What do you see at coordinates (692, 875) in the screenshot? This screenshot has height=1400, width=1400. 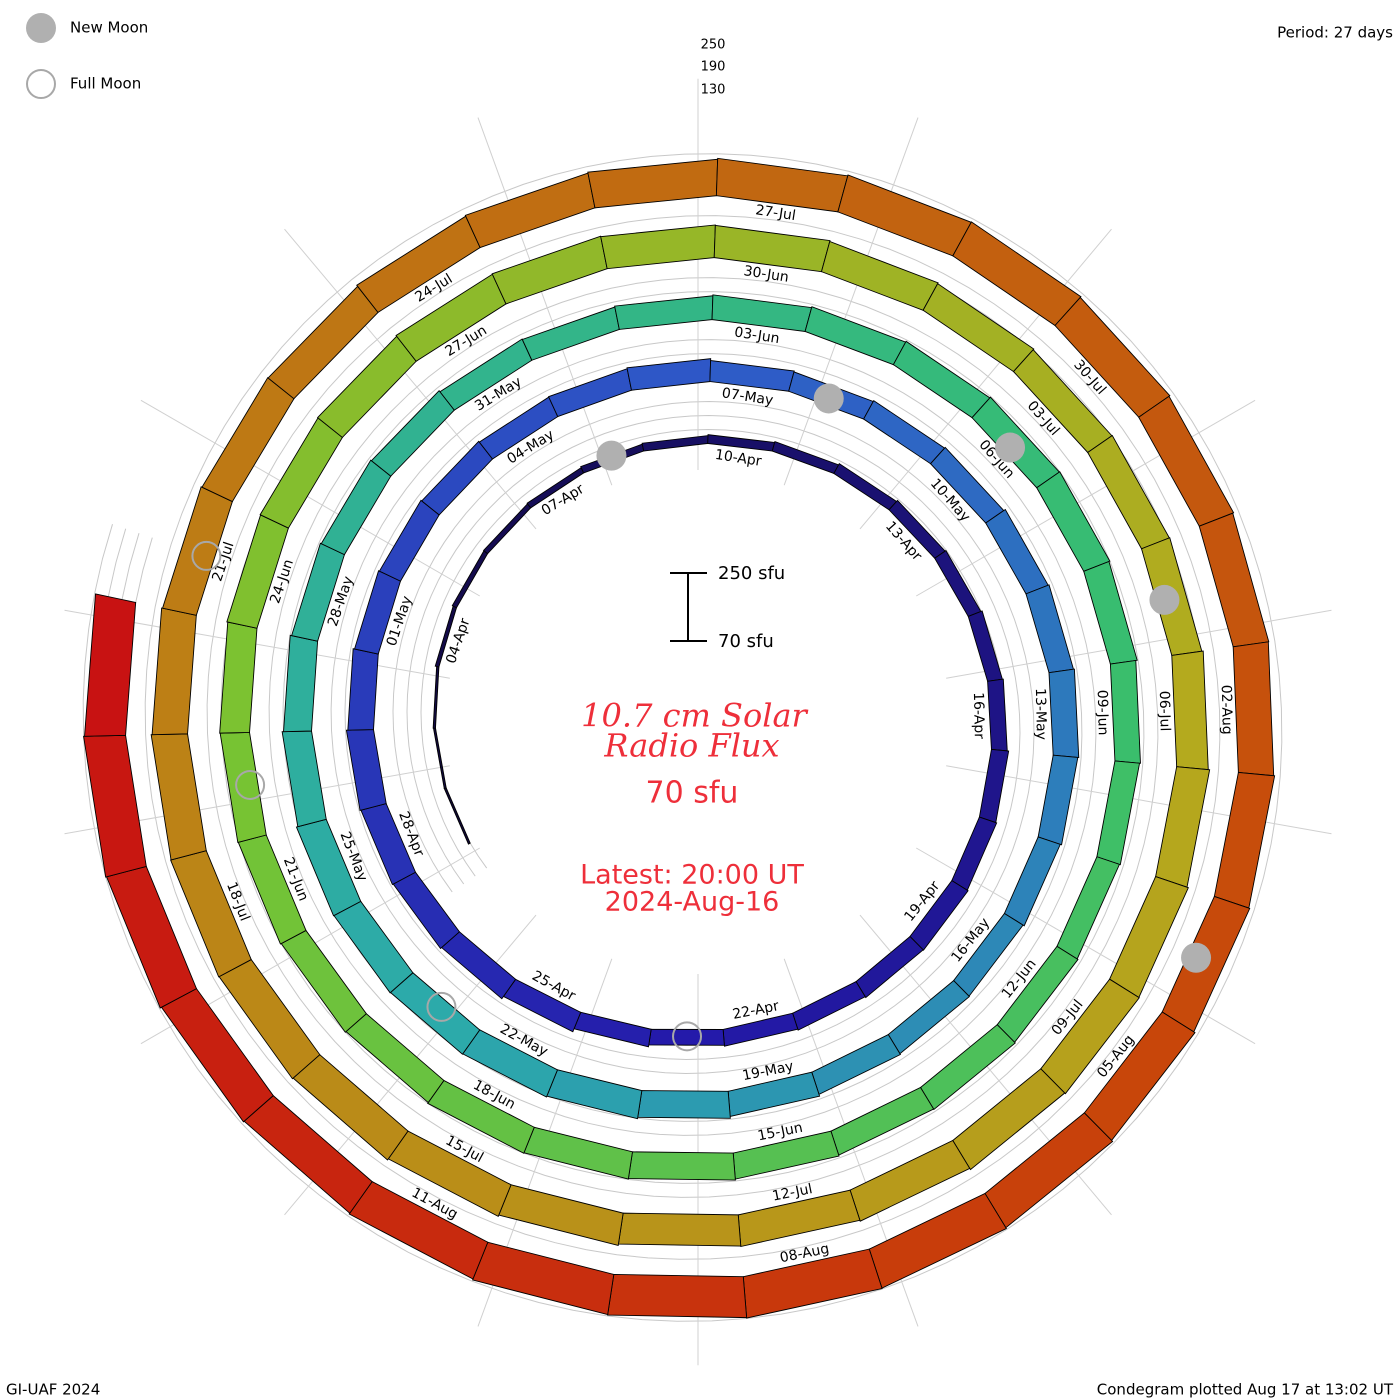 I see `latest-time: Latest: 20:00 UT` at bounding box center [692, 875].